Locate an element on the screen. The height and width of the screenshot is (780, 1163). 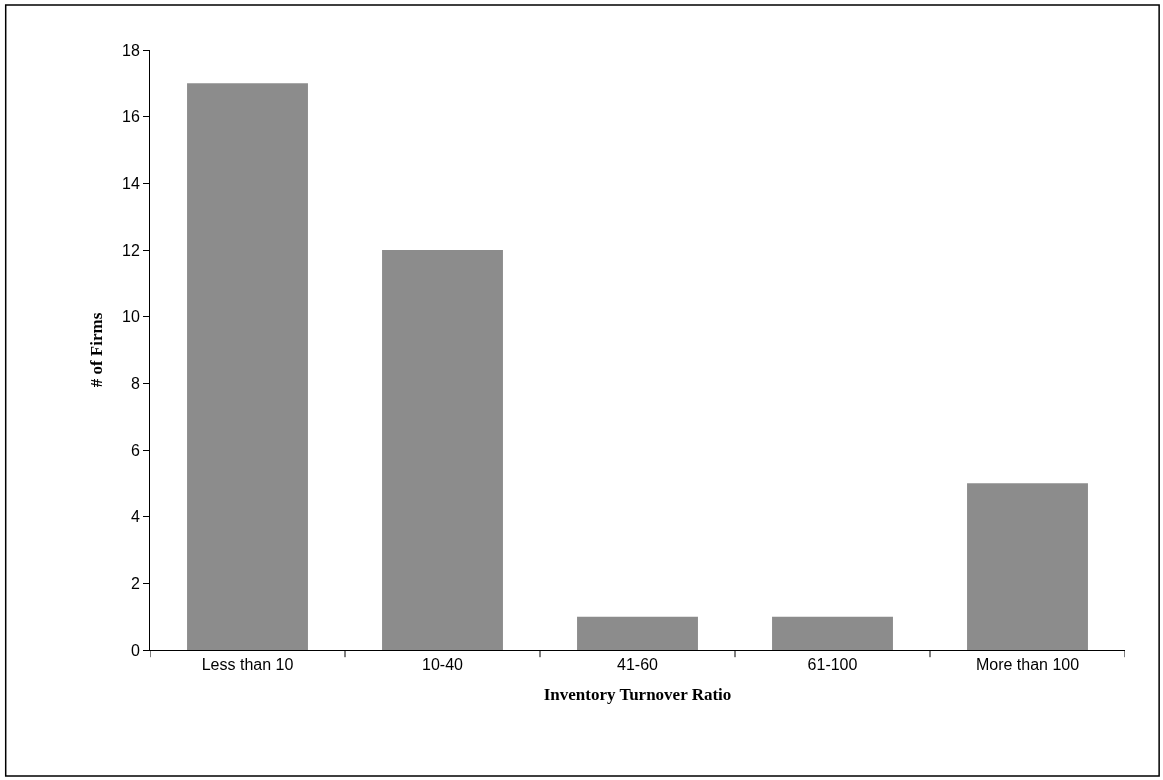
y-tick-label: 0 is located at coordinates (135, 650).